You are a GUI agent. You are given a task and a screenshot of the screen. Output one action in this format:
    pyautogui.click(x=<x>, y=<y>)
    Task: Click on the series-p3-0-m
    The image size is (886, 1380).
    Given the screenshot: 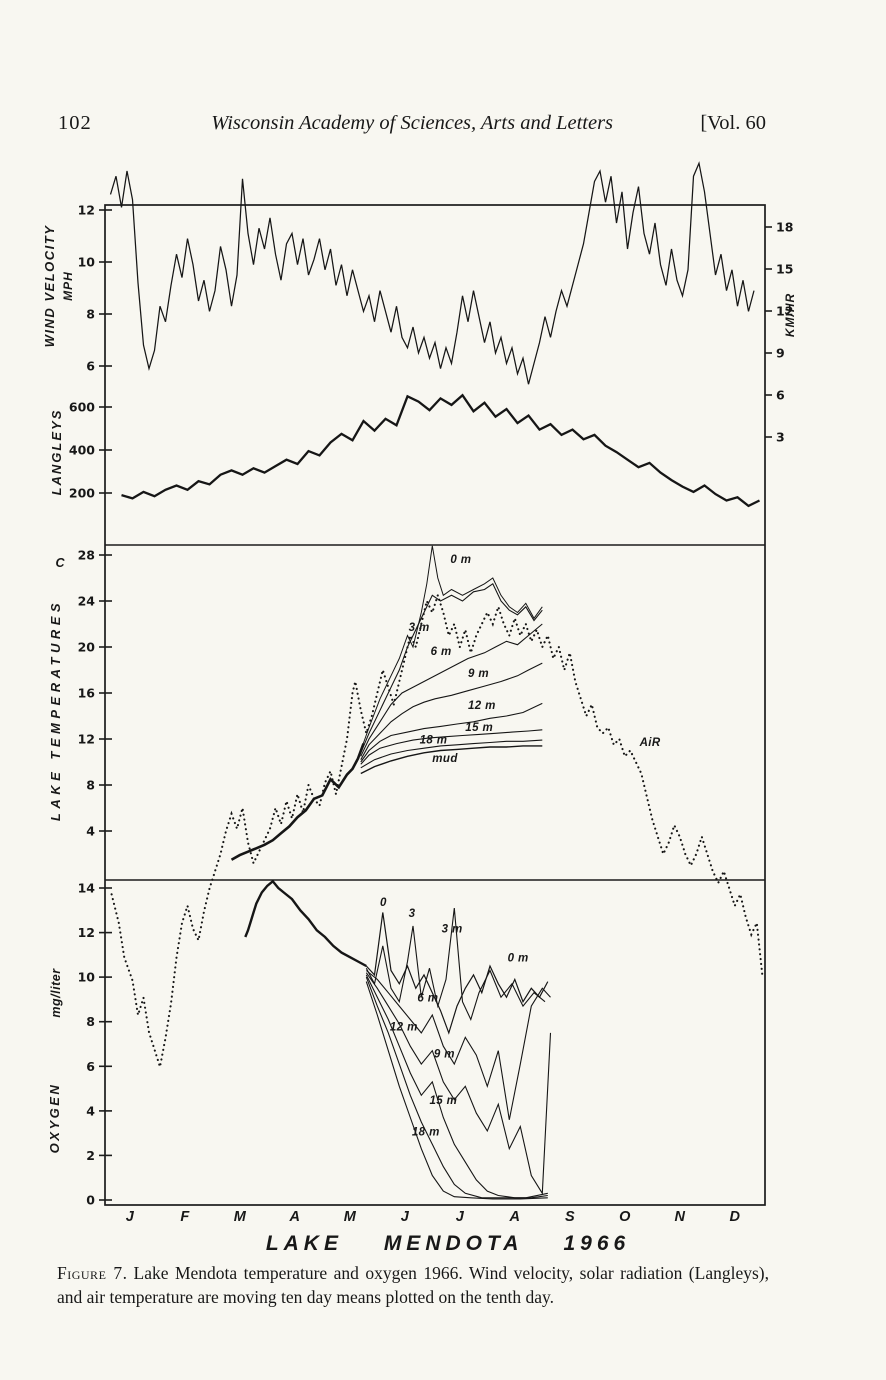 What is the action you would take?
    pyautogui.click(x=457, y=973)
    